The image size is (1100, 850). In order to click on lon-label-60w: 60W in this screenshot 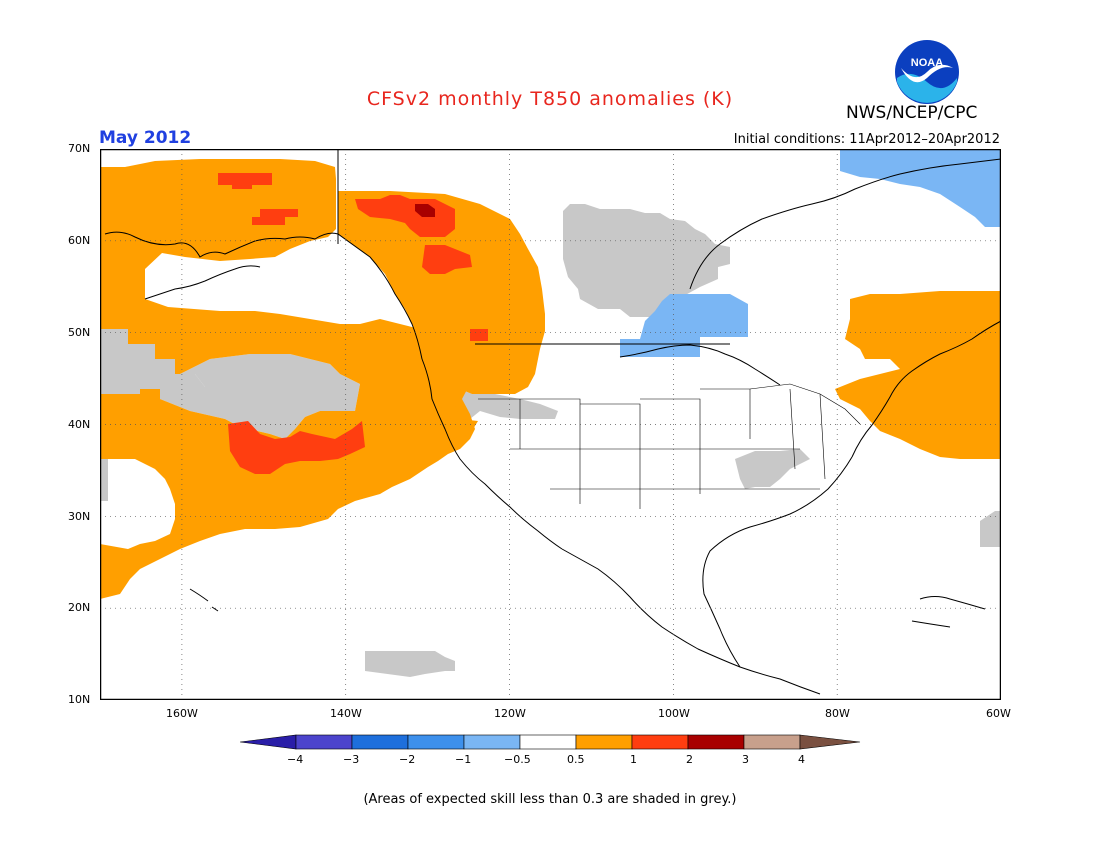, I will do `click(998, 713)`.